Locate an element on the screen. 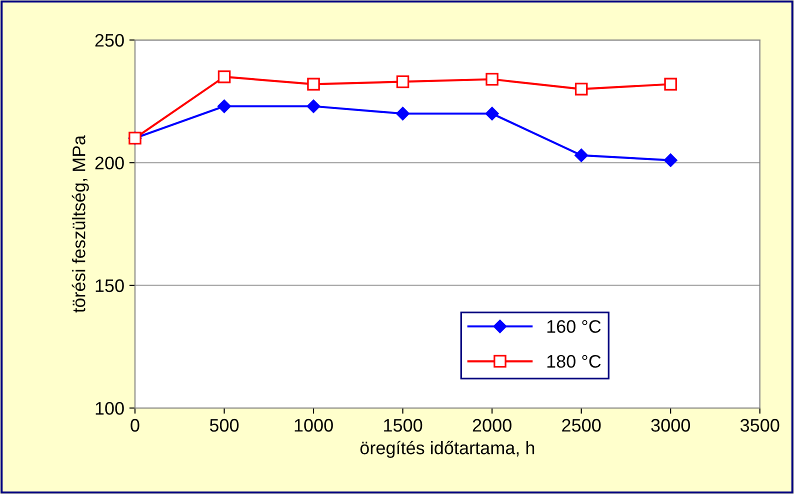 The image size is (794, 494). y-tick-label: 250 is located at coordinates (109, 40).